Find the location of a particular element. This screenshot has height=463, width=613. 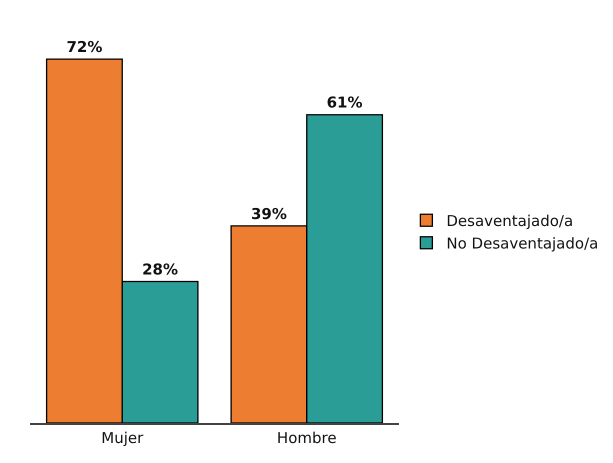

legend-label: No Desaventajado/a is located at coordinates (522, 243).